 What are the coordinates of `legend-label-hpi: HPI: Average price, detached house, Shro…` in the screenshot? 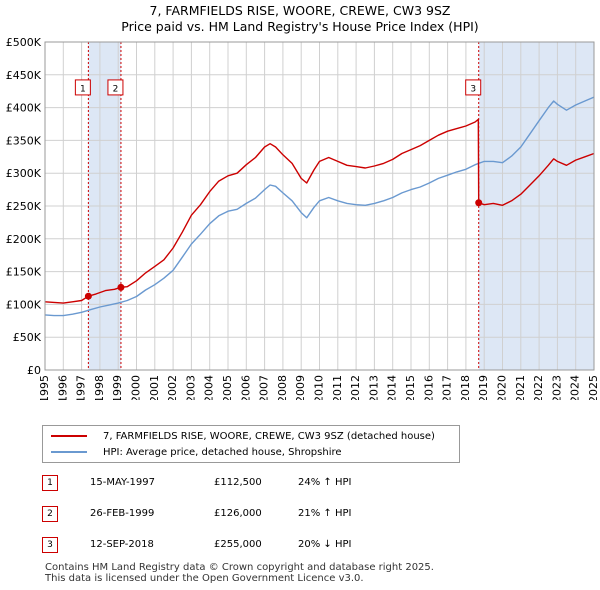 It's located at (222, 452).